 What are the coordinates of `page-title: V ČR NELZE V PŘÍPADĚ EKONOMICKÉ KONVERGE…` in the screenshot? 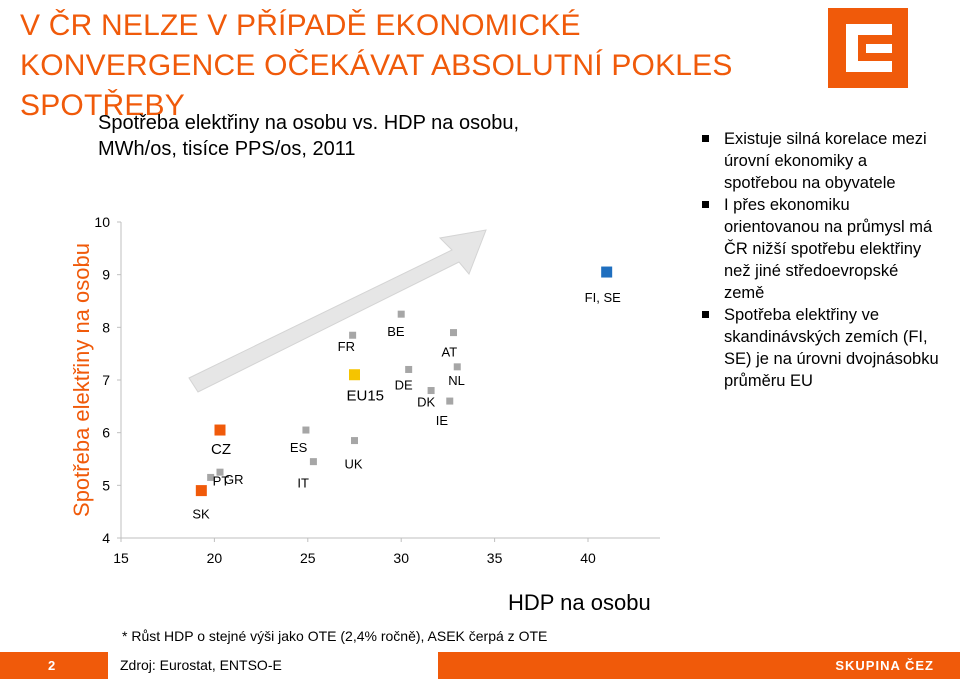 It's located at (376, 65).